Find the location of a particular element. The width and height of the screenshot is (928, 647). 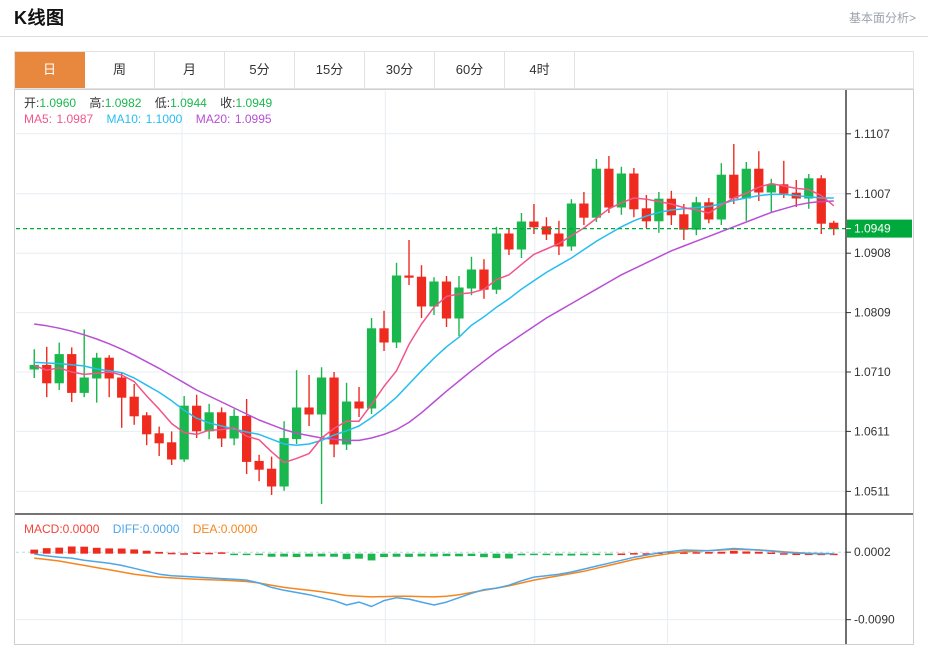

price-tick-label: 1.0809 is located at coordinates (872, 313).